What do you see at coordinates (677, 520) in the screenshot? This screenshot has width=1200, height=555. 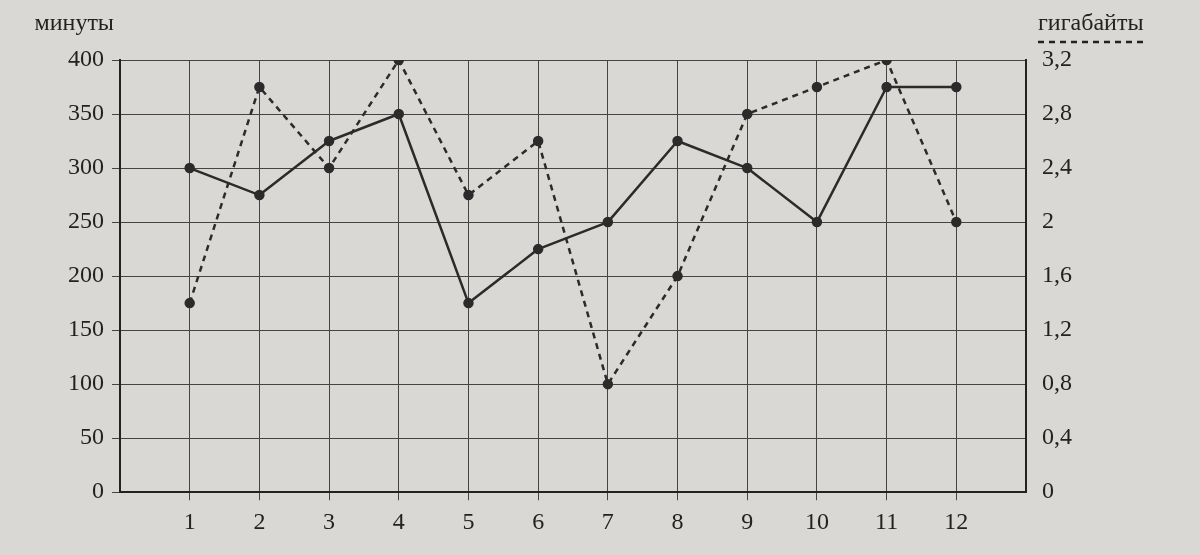 I see `x-tick-label: 8` at bounding box center [677, 520].